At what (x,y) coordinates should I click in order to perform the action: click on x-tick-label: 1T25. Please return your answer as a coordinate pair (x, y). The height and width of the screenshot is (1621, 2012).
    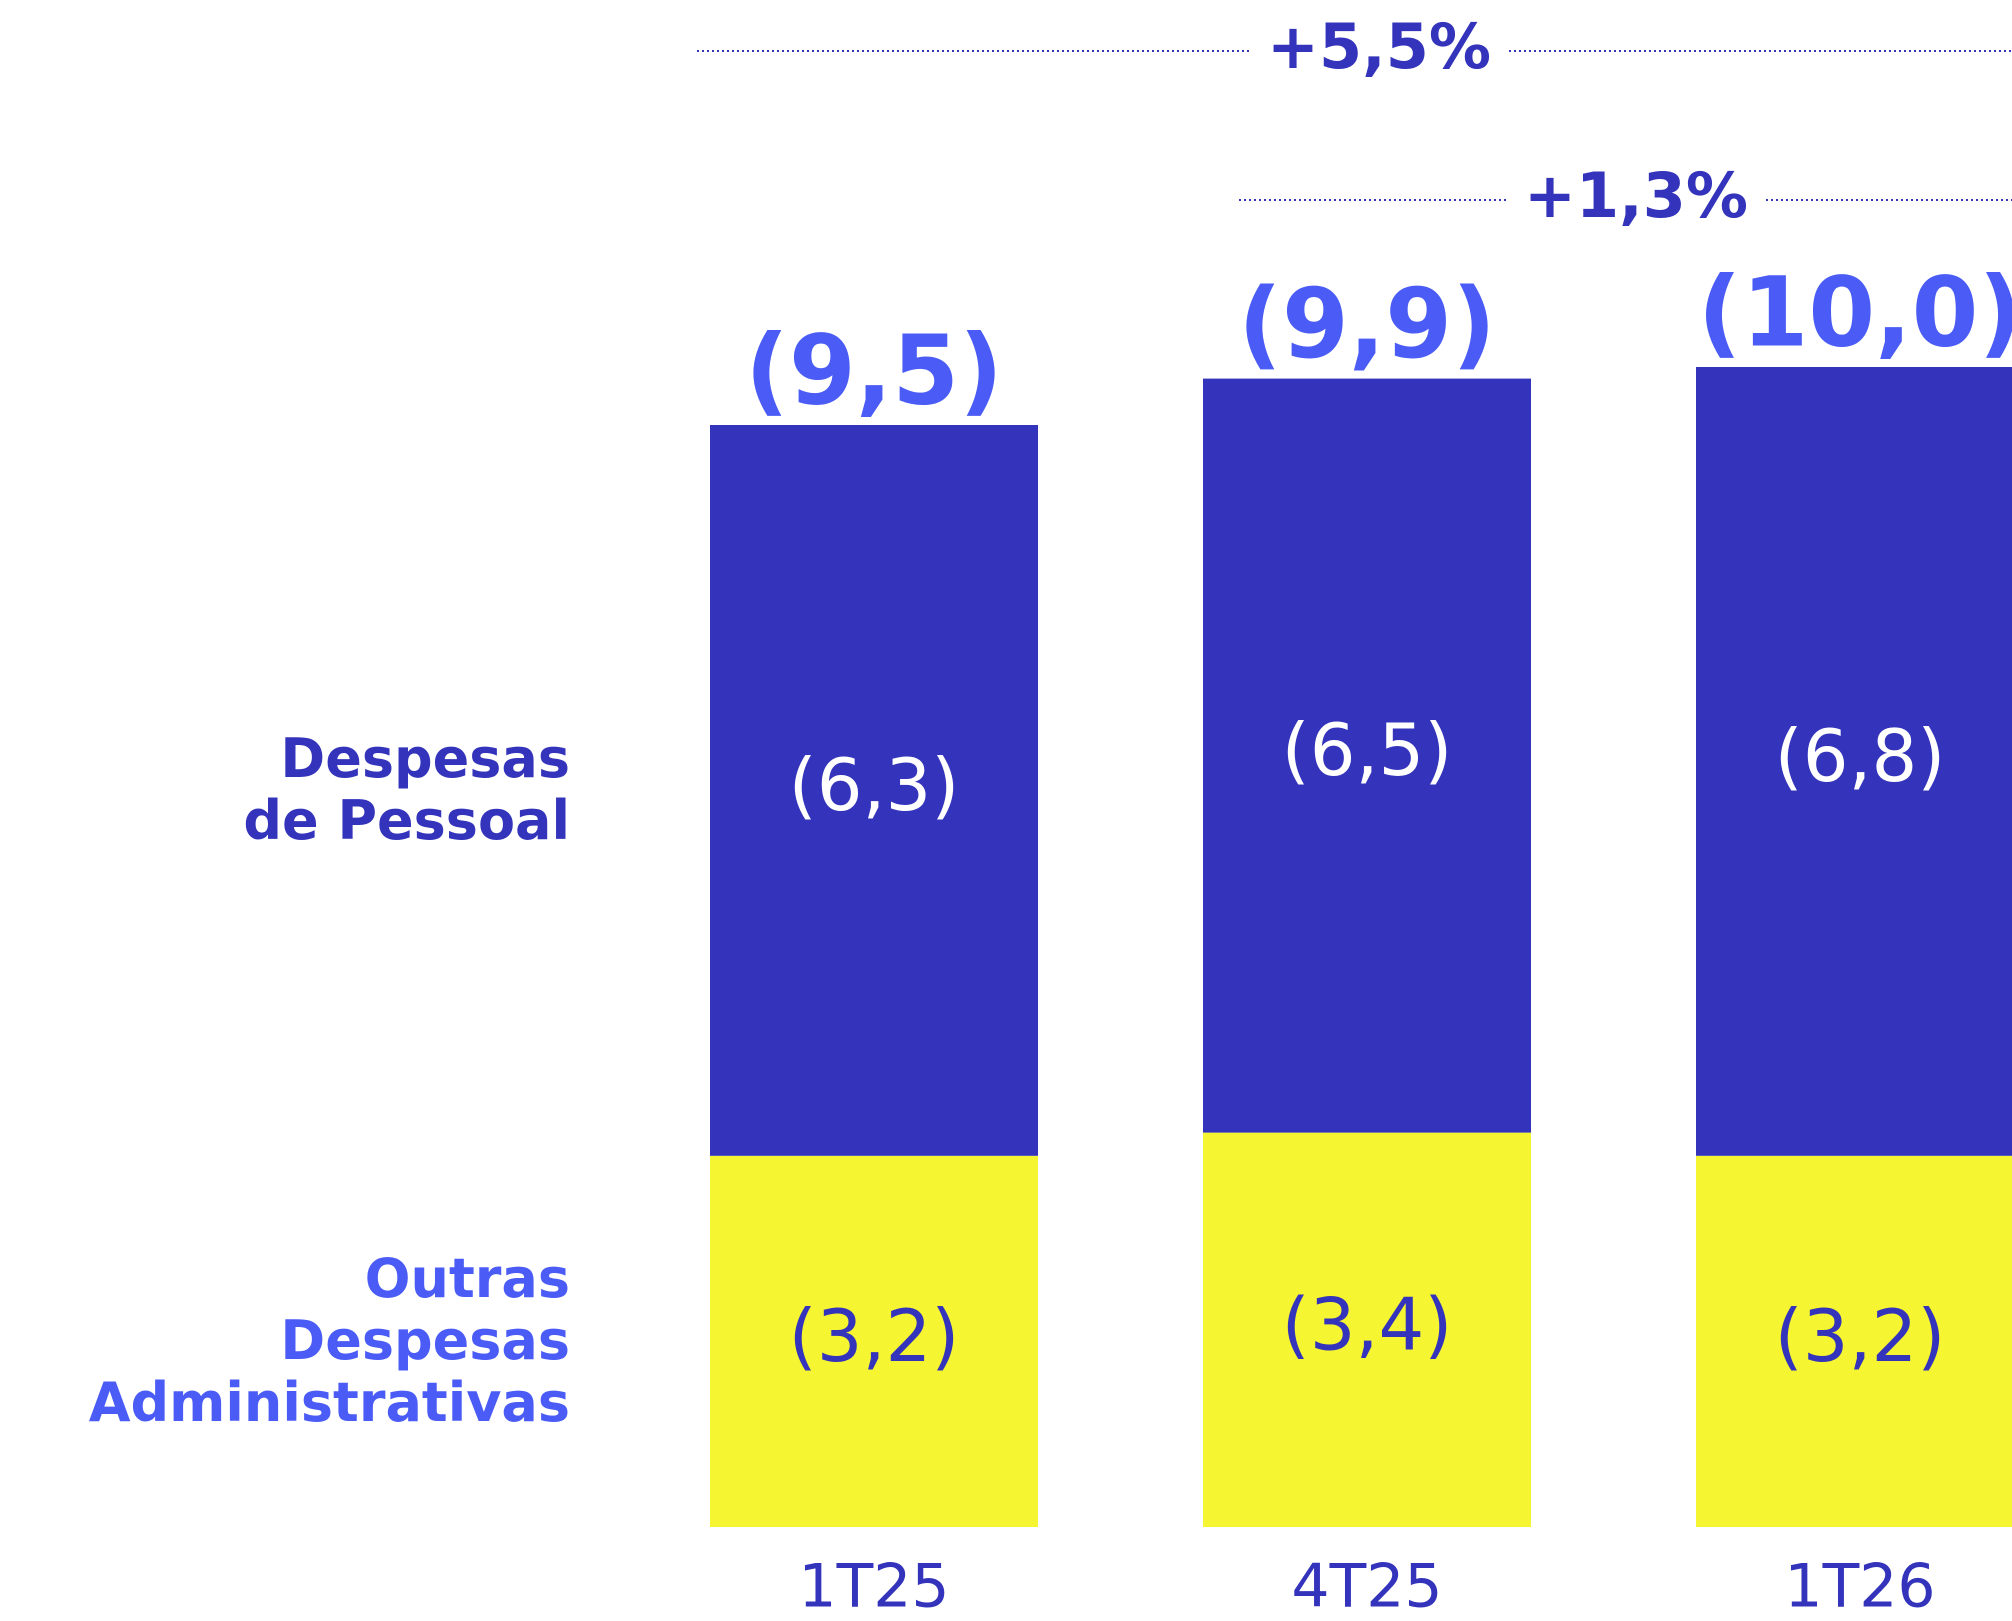
    Looking at the image, I should click on (873, 1586).